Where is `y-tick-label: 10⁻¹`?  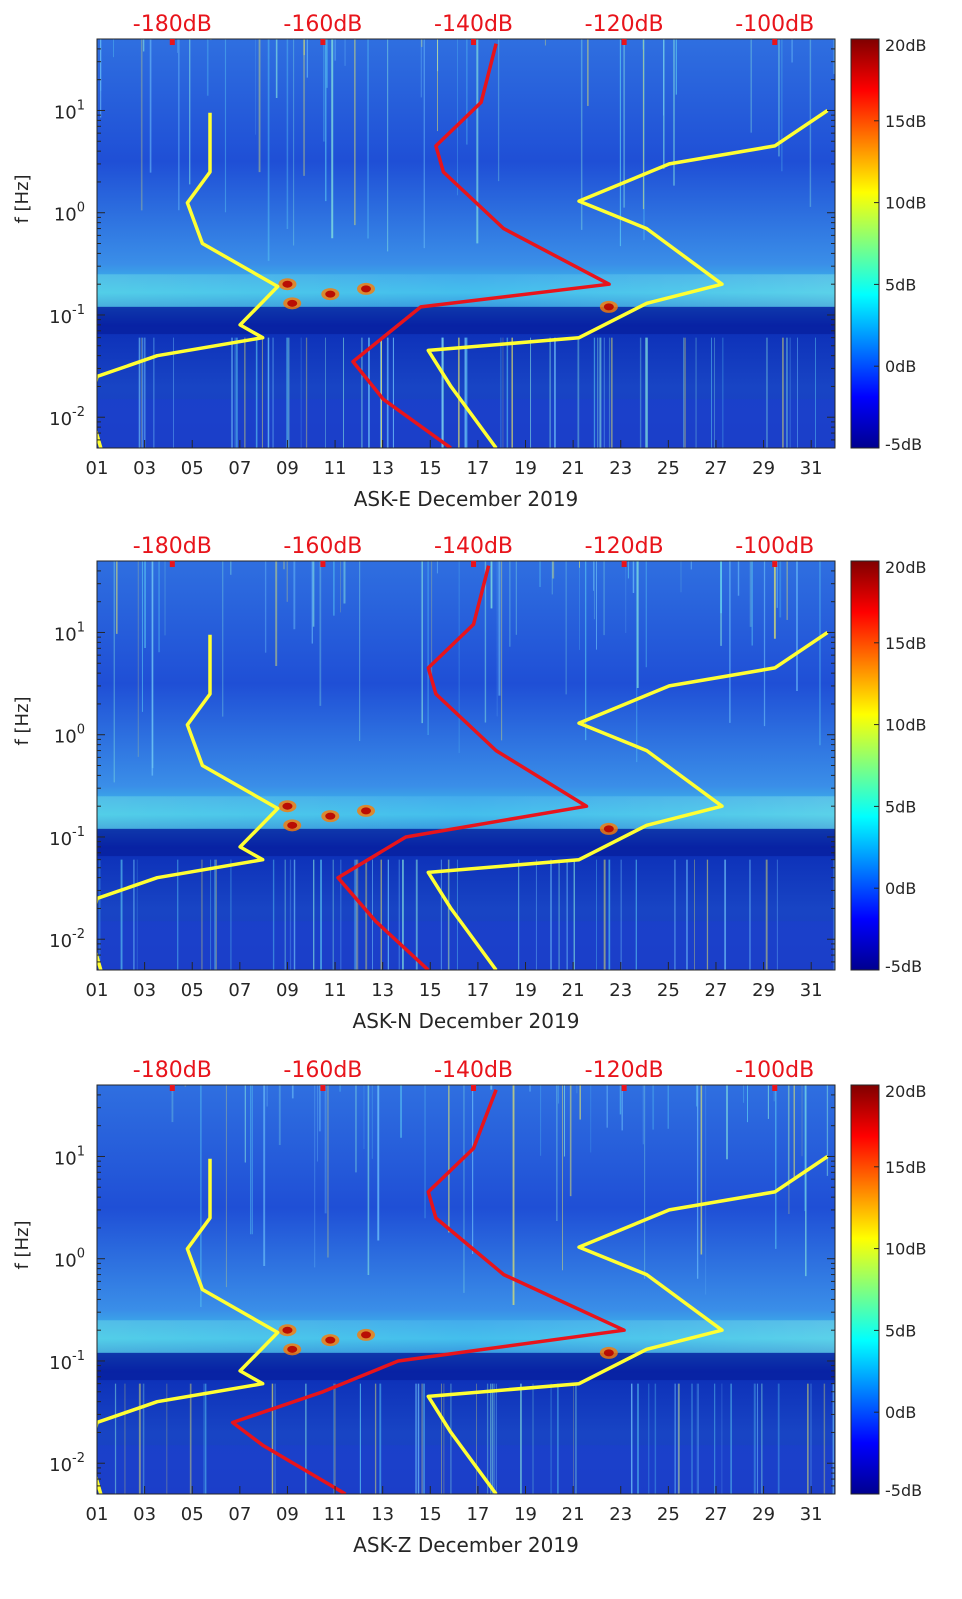 y-tick-label: 10⁻¹ is located at coordinates (67, 1361).